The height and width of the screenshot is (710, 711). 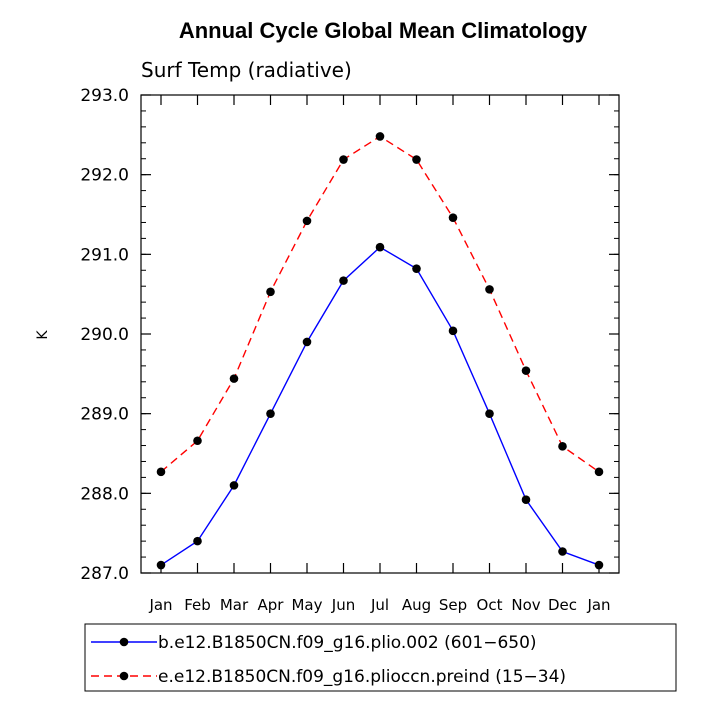 What do you see at coordinates (104, 255) in the screenshot?
I see `y-tick-label: 291.0` at bounding box center [104, 255].